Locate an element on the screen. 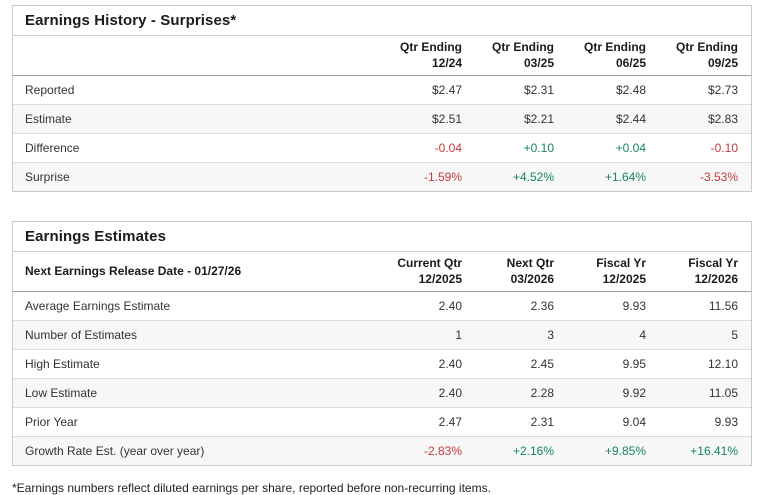 The width and height of the screenshot is (761, 495). cell-value: +9.85% is located at coordinates (613, 451).